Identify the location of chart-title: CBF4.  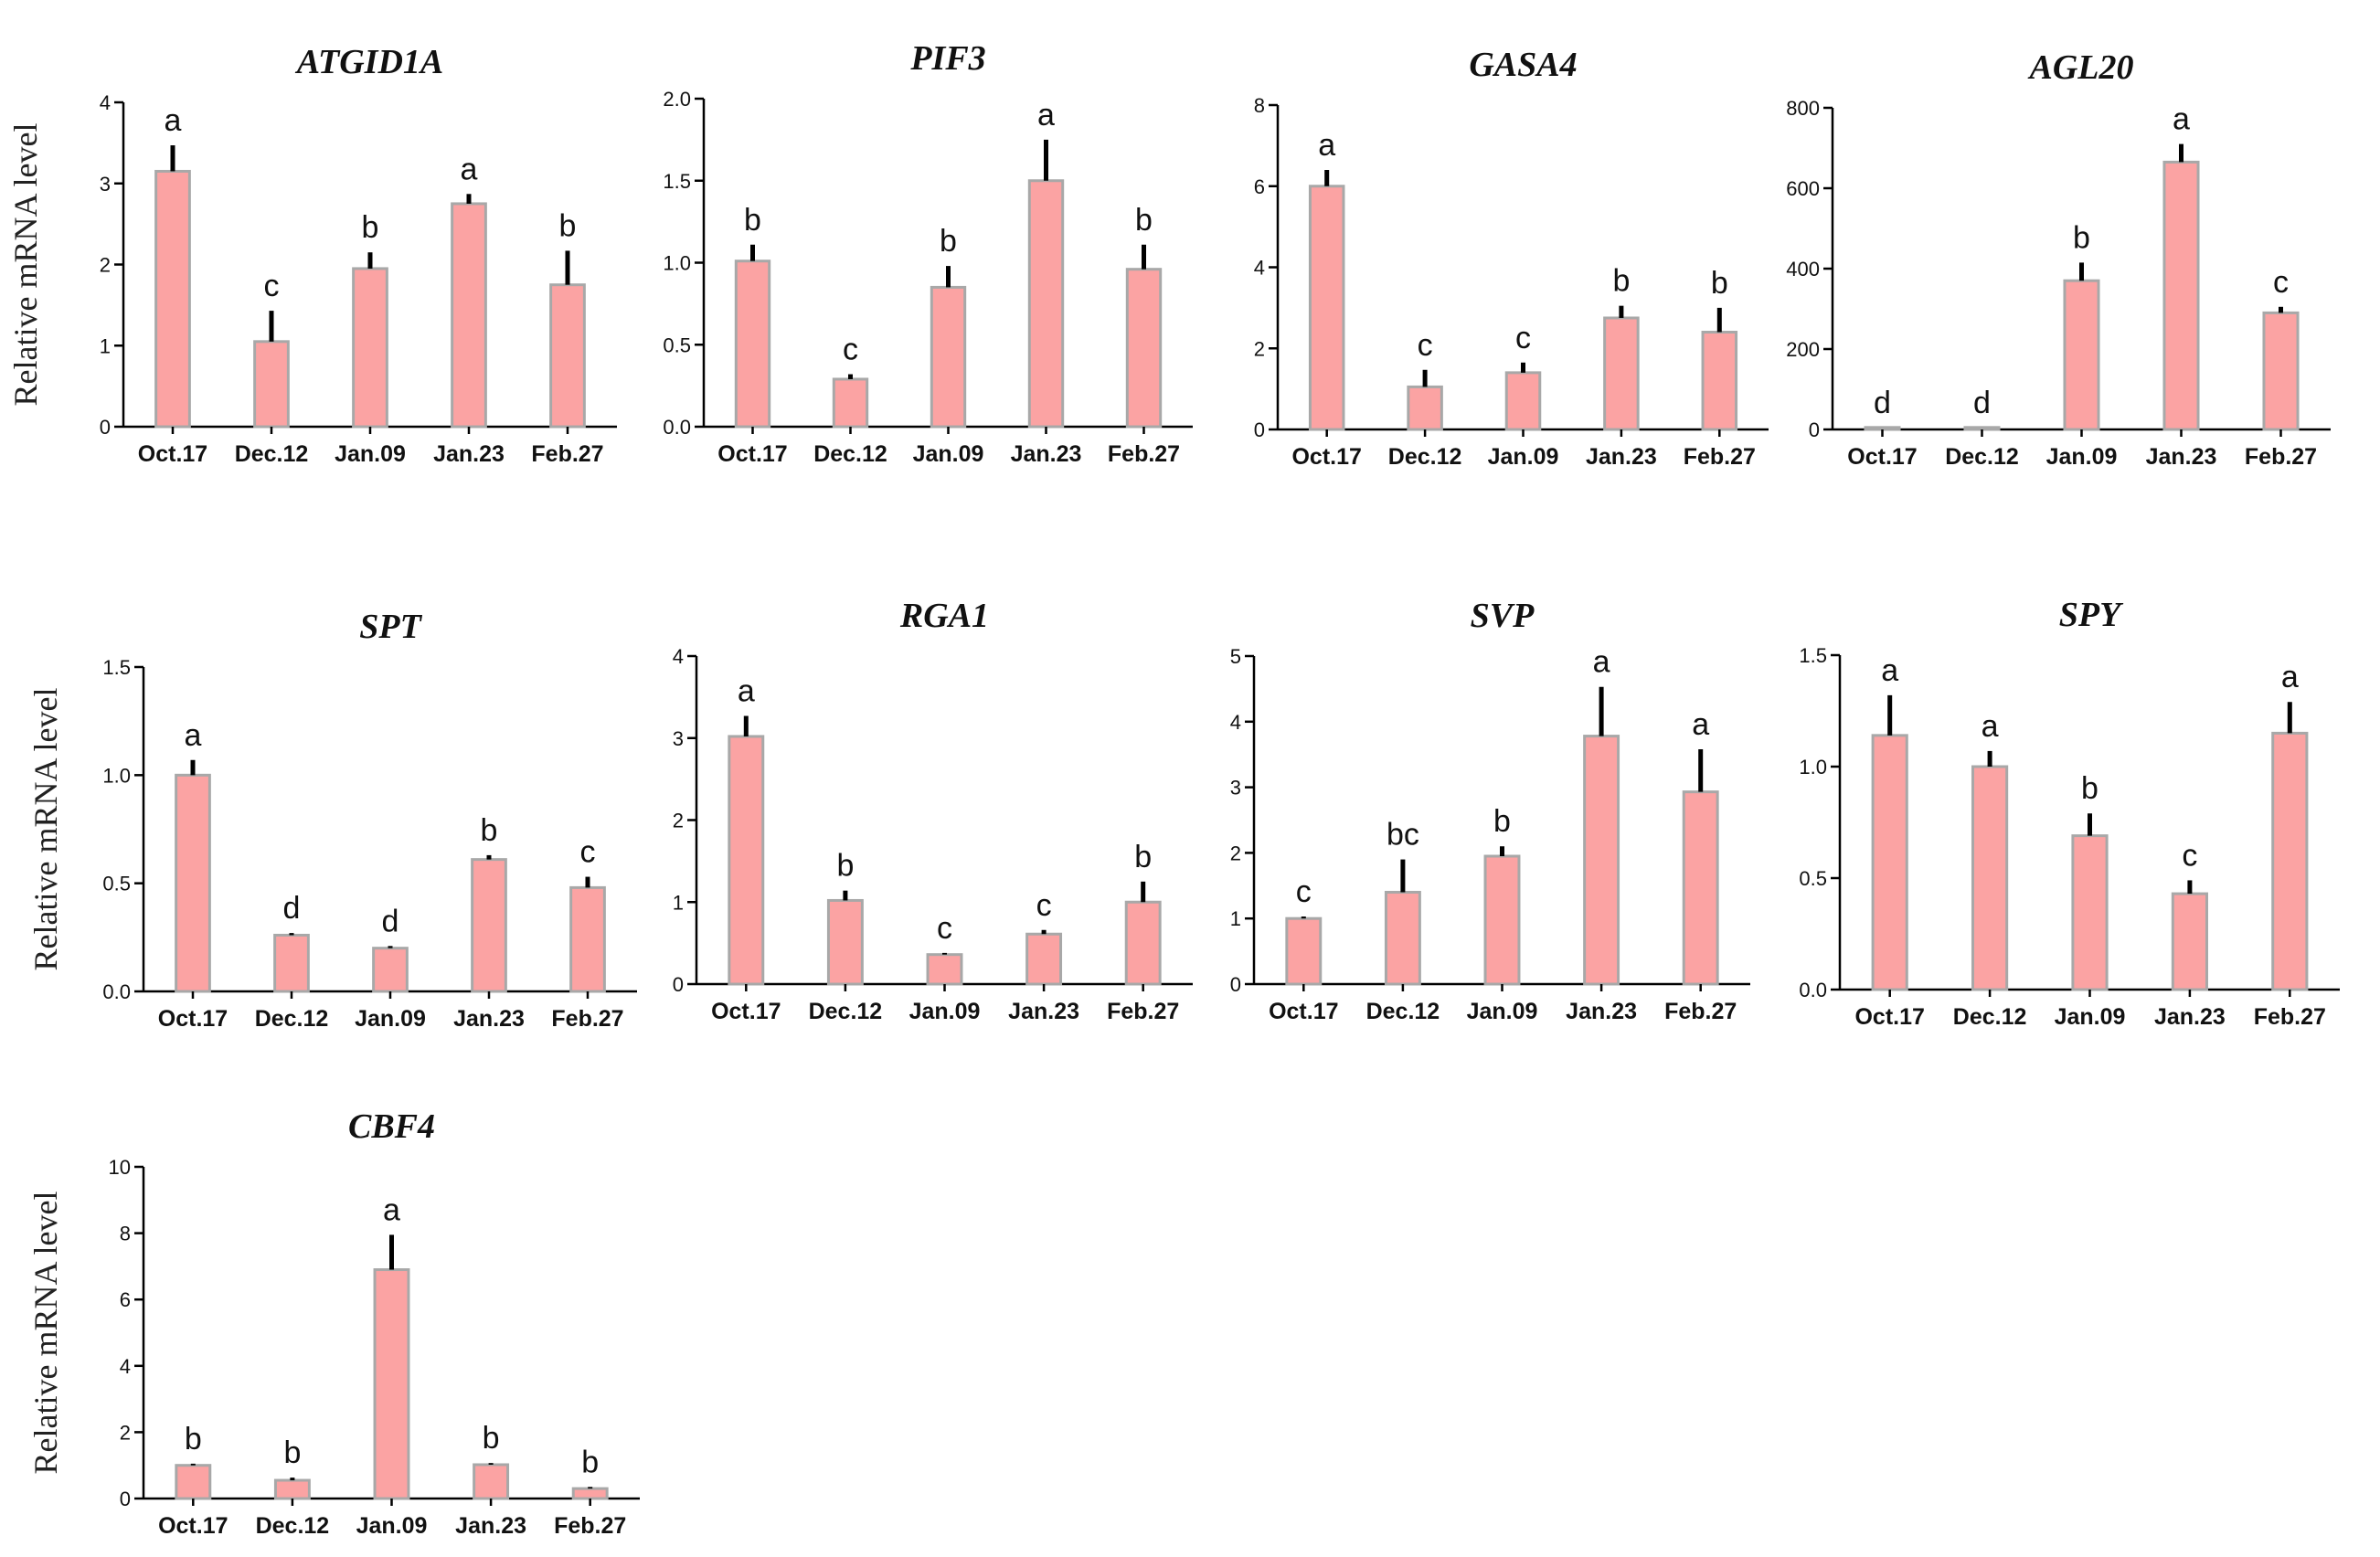
(391, 1126).